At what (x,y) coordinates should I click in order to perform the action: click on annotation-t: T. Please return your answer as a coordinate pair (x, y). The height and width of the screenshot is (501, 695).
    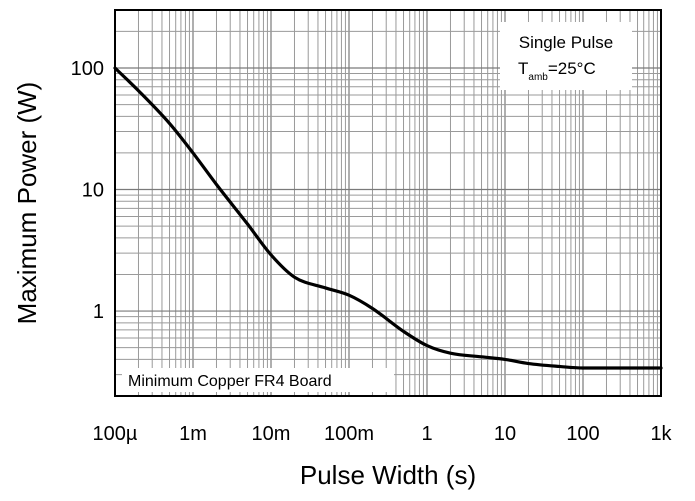
    Looking at the image, I should click on (523, 68).